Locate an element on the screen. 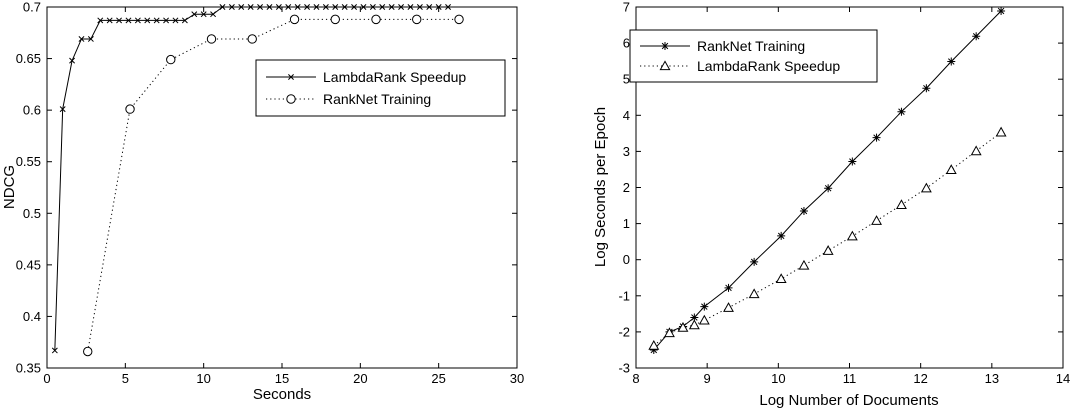 The height and width of the screenshot is (413, 1077). x-tick-label: 20 is located at coordinates (360, 378).